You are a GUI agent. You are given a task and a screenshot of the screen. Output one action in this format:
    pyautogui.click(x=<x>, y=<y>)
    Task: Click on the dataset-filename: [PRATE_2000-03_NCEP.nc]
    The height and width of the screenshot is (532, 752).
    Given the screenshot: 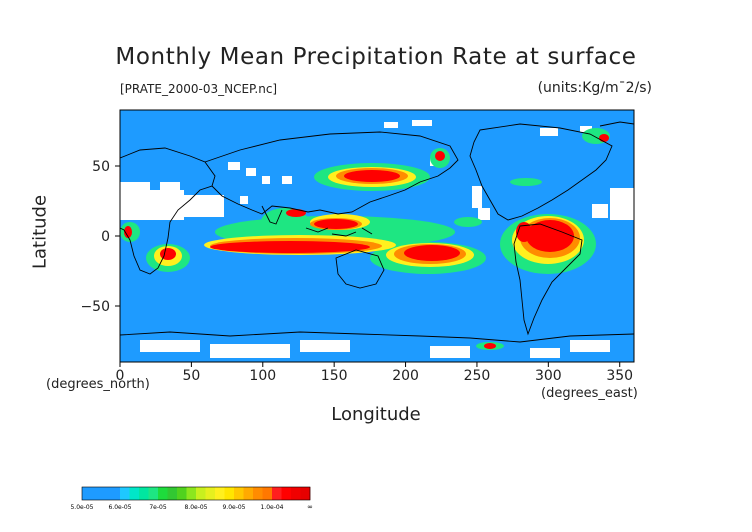 What is the action you would take?
    pyautogui.click(x=199, y=89)
    